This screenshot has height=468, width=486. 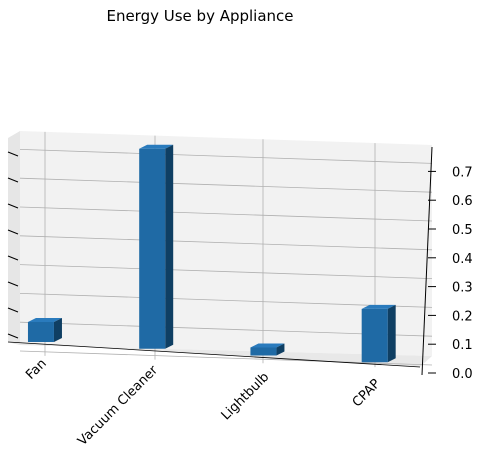 What do you see at coordinates (36, 369) in the screenshot?
I see `x-tick-label: Fan` at bounding box center [36, 369].